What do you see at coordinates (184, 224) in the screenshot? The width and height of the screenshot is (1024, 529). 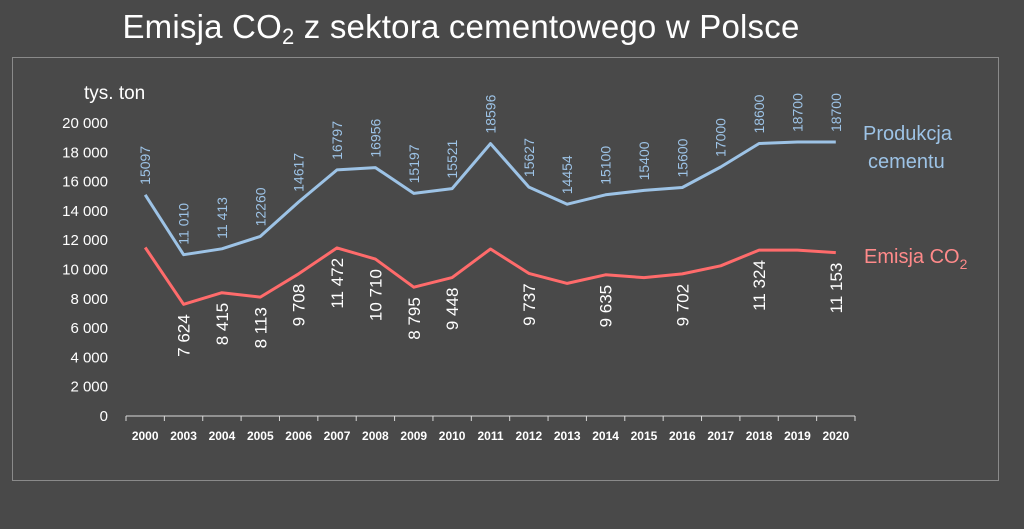 I see `production-data-label: 11 010` at bounding box center [184, 224].